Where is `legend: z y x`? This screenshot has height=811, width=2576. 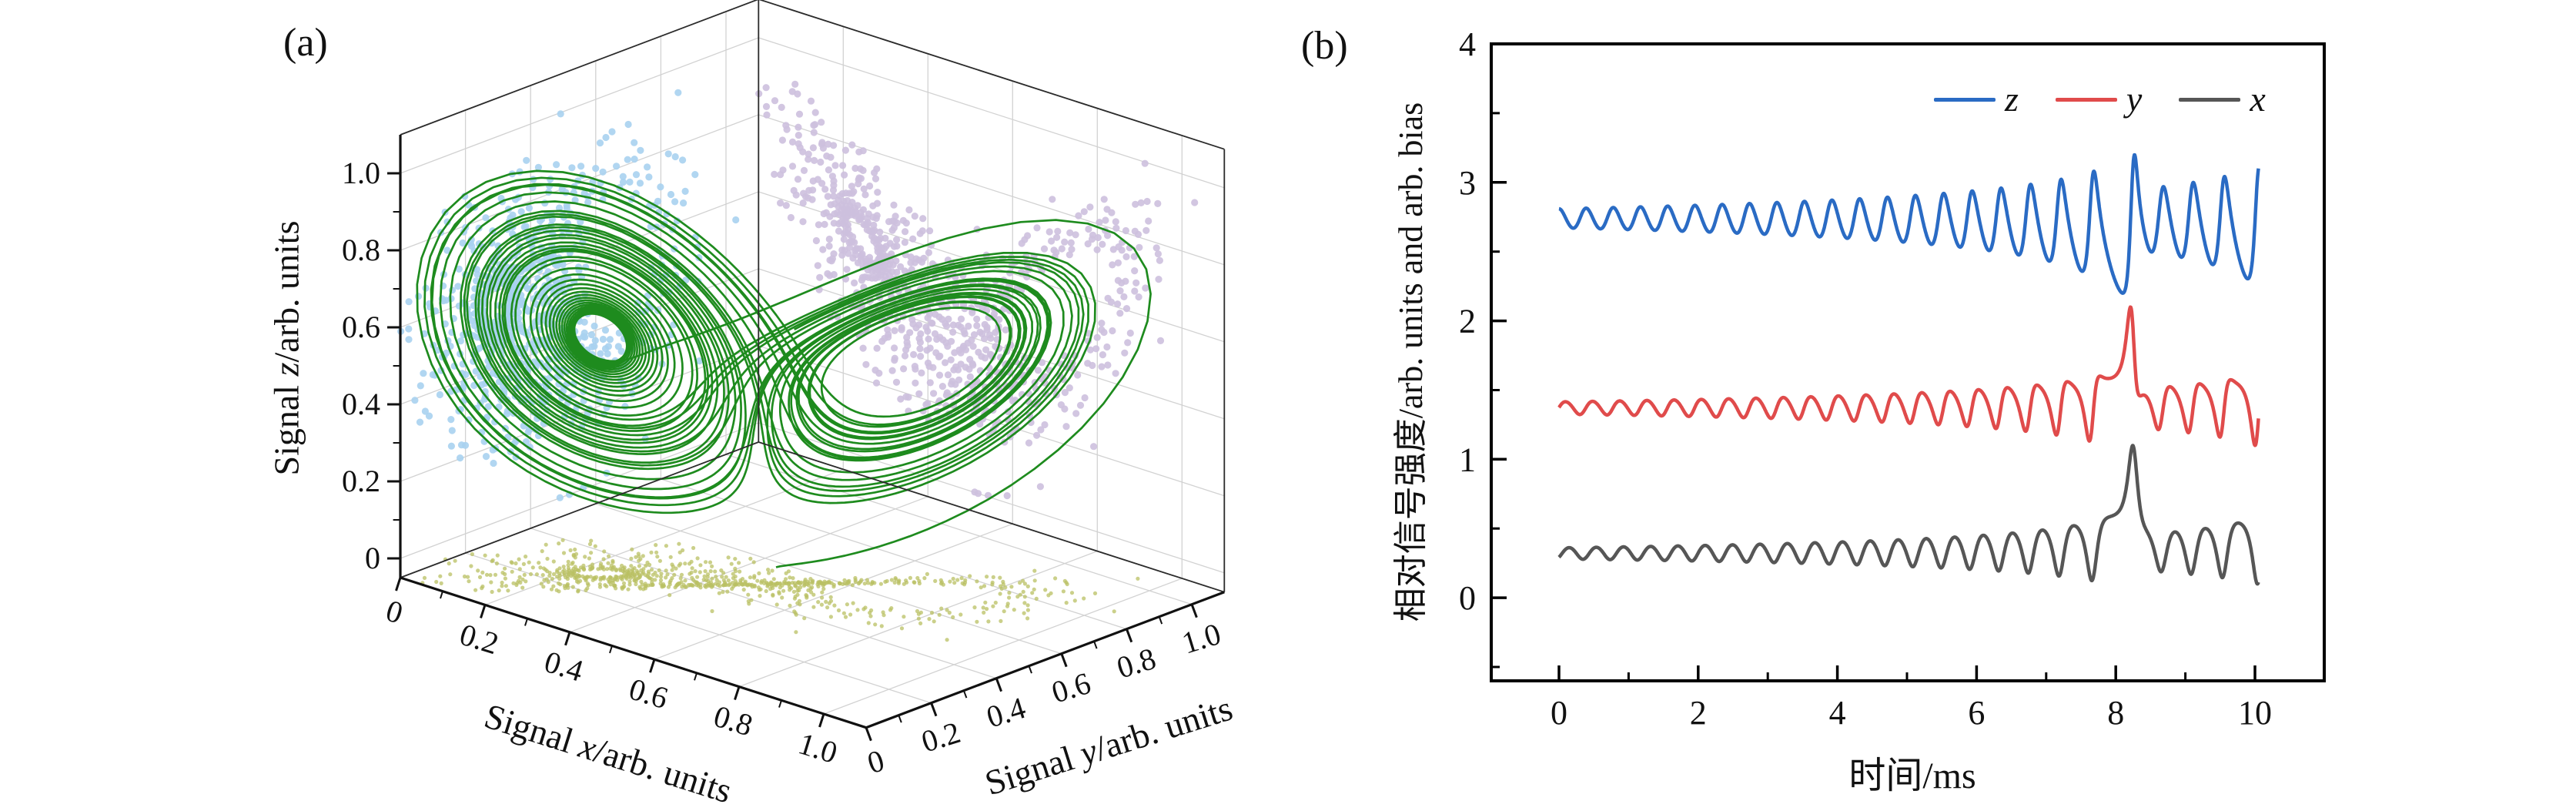
legend: z y x is located at coordinates (2100, 99).